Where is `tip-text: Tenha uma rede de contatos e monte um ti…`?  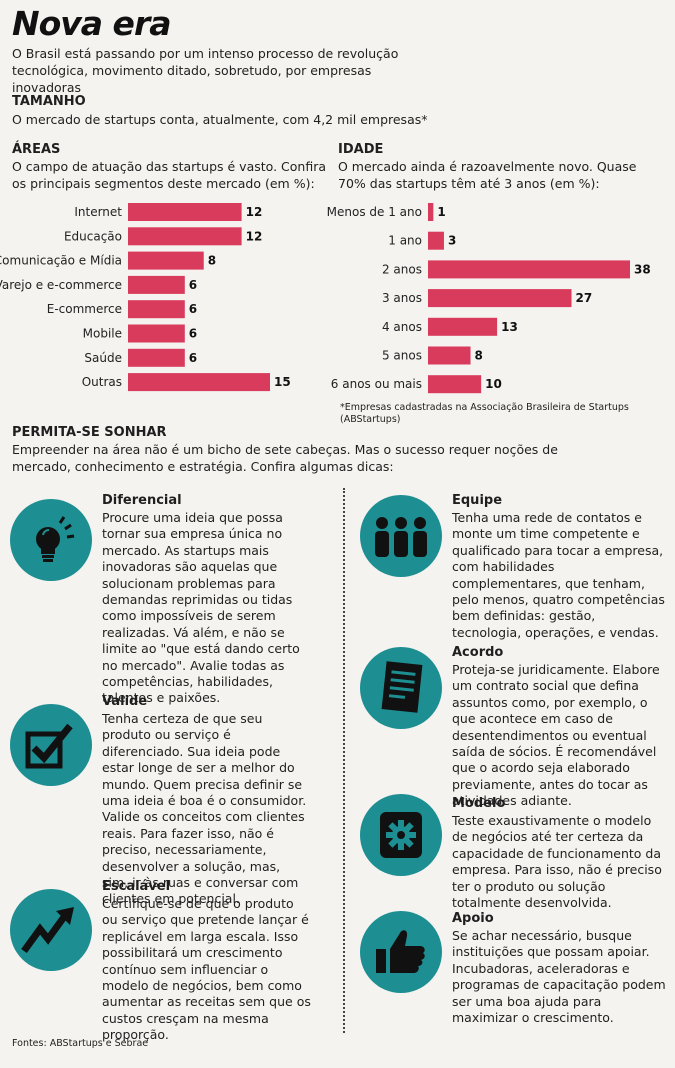
tip-text: Tenha uma rede de contatos e monte um ti… is located at coordinates (558, 575).